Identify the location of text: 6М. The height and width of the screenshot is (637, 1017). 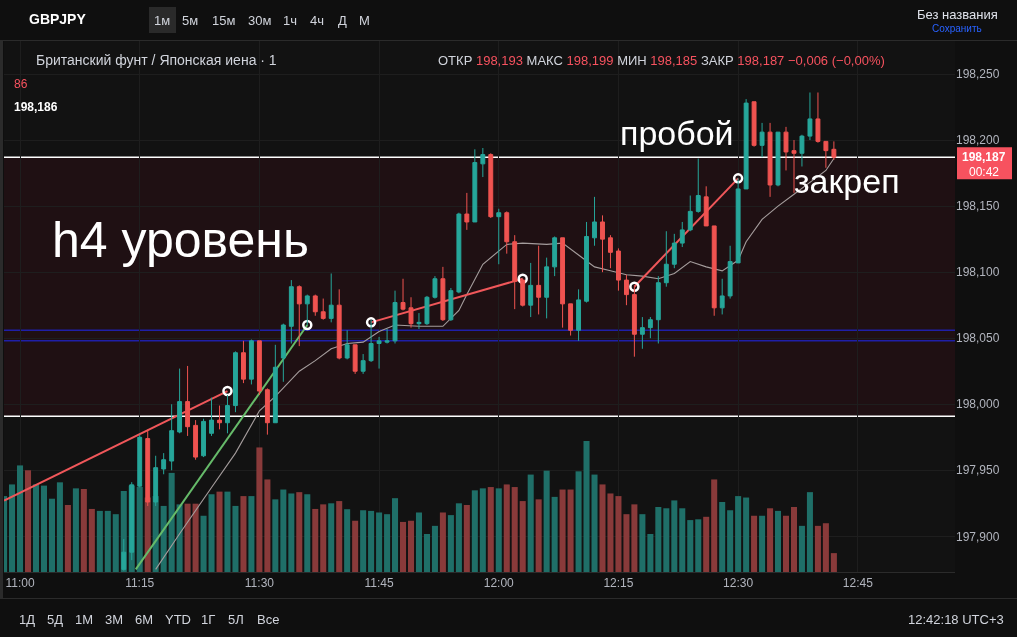
(144, 619).